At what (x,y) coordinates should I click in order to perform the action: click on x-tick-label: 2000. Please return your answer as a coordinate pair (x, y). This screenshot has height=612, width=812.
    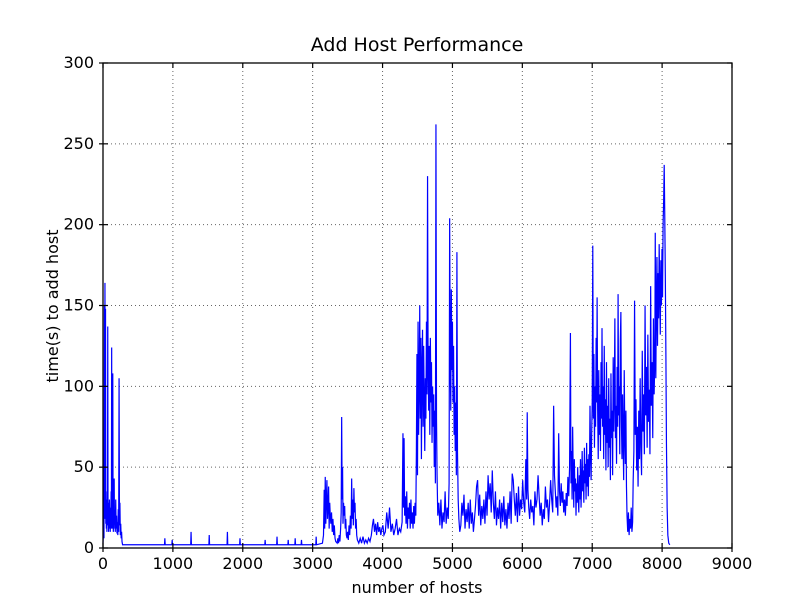
    Looking at the image, I should click on (242, 563).